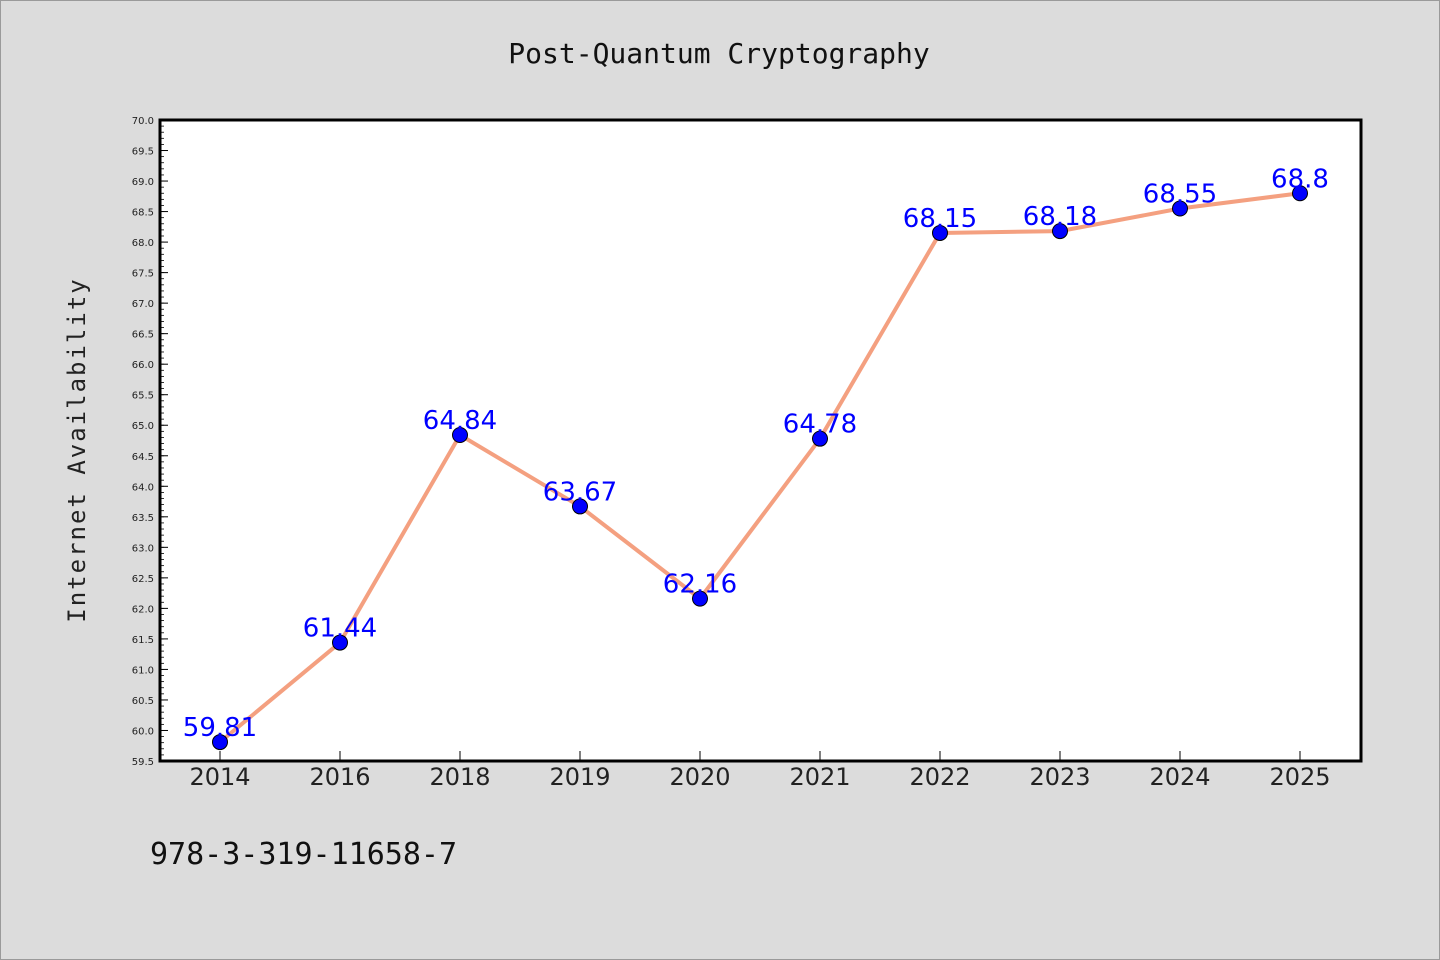 This screenshot has height=960, width=1440. Describe the element at coordinates (143, 609) in the screenshot. I see `y-tick-label: 62.0` at that location.